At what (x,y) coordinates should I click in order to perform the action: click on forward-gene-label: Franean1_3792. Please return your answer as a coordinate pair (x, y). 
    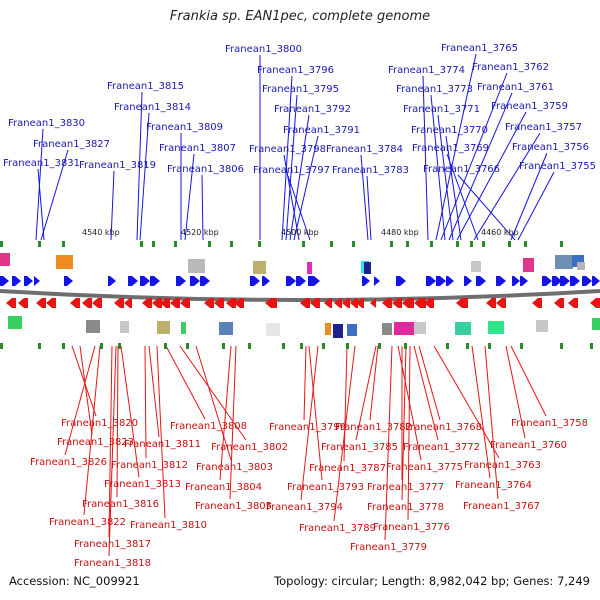
    Looking at the image, I should click on (312, 109).